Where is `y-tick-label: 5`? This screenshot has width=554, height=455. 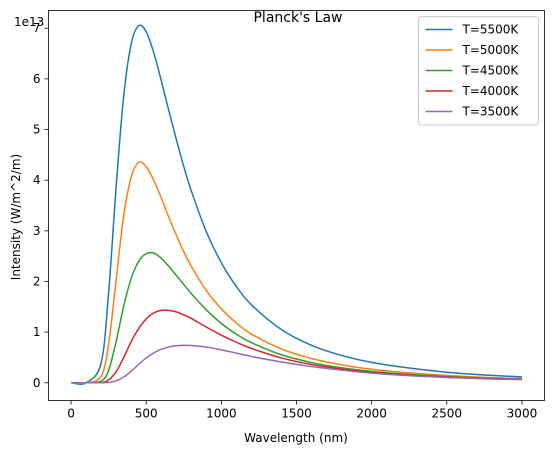 y-tick-label: 5 is located at coordinates (37, 130).